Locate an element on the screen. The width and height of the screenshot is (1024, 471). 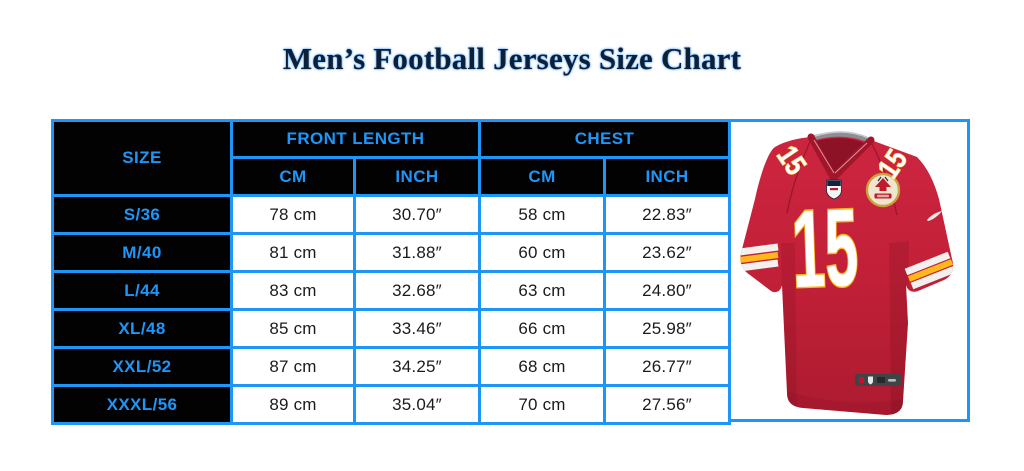
collar is located at coordinates (841, 155).